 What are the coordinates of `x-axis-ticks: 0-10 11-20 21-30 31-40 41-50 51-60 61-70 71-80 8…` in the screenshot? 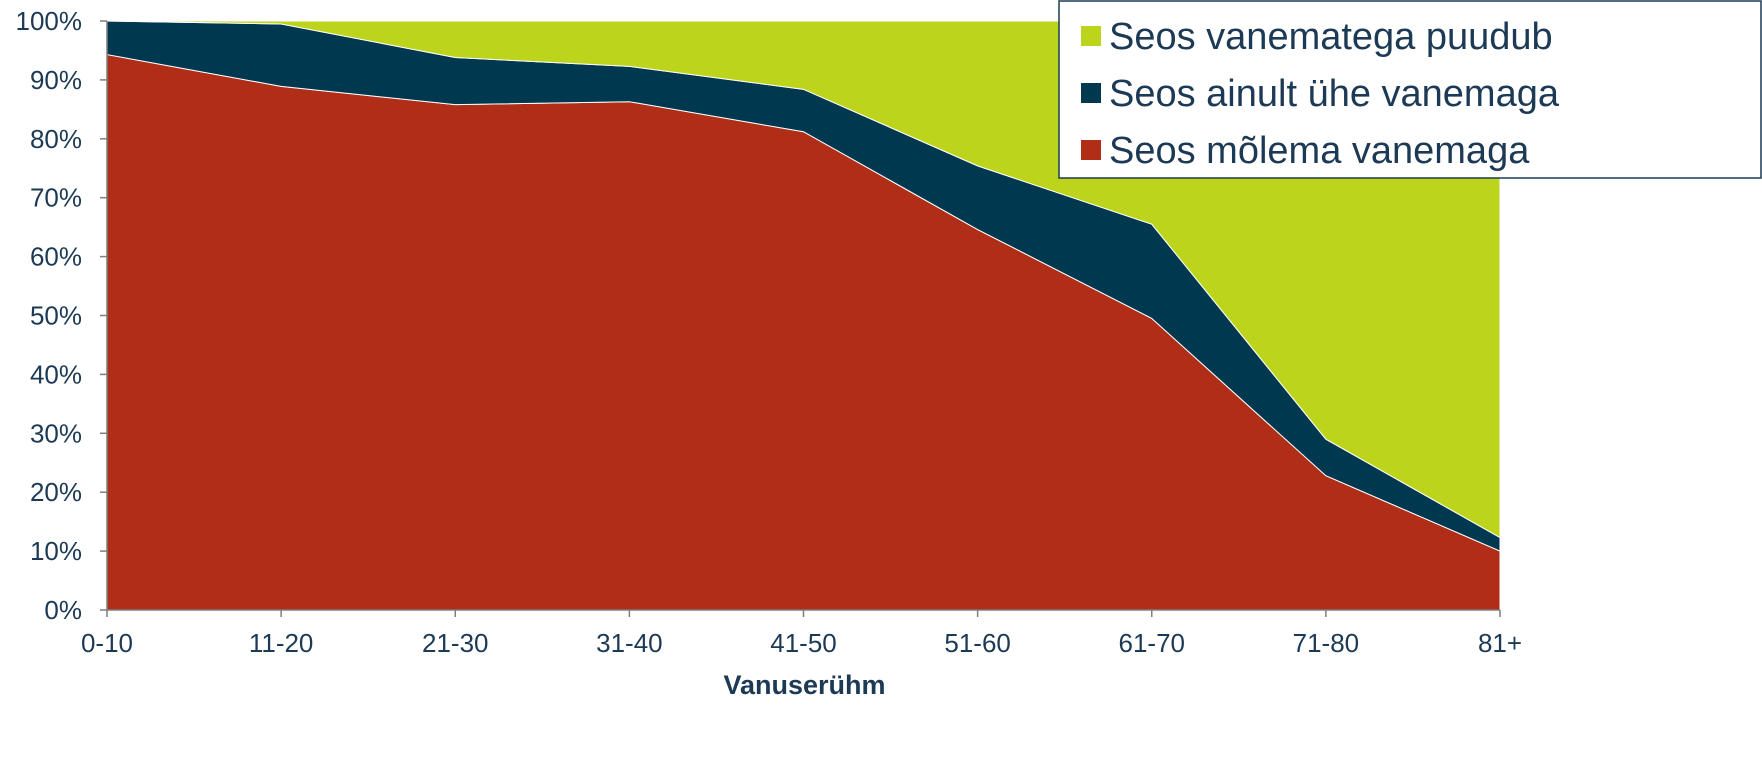 It's located at (801, 634).